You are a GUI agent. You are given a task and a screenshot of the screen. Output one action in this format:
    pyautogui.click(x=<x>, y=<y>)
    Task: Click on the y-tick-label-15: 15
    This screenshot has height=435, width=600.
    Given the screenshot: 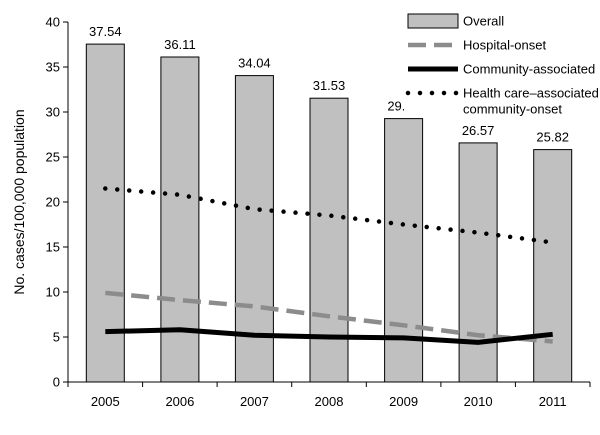 What is the action you would take?
    pyautogui.click(x=53, y=247)
    